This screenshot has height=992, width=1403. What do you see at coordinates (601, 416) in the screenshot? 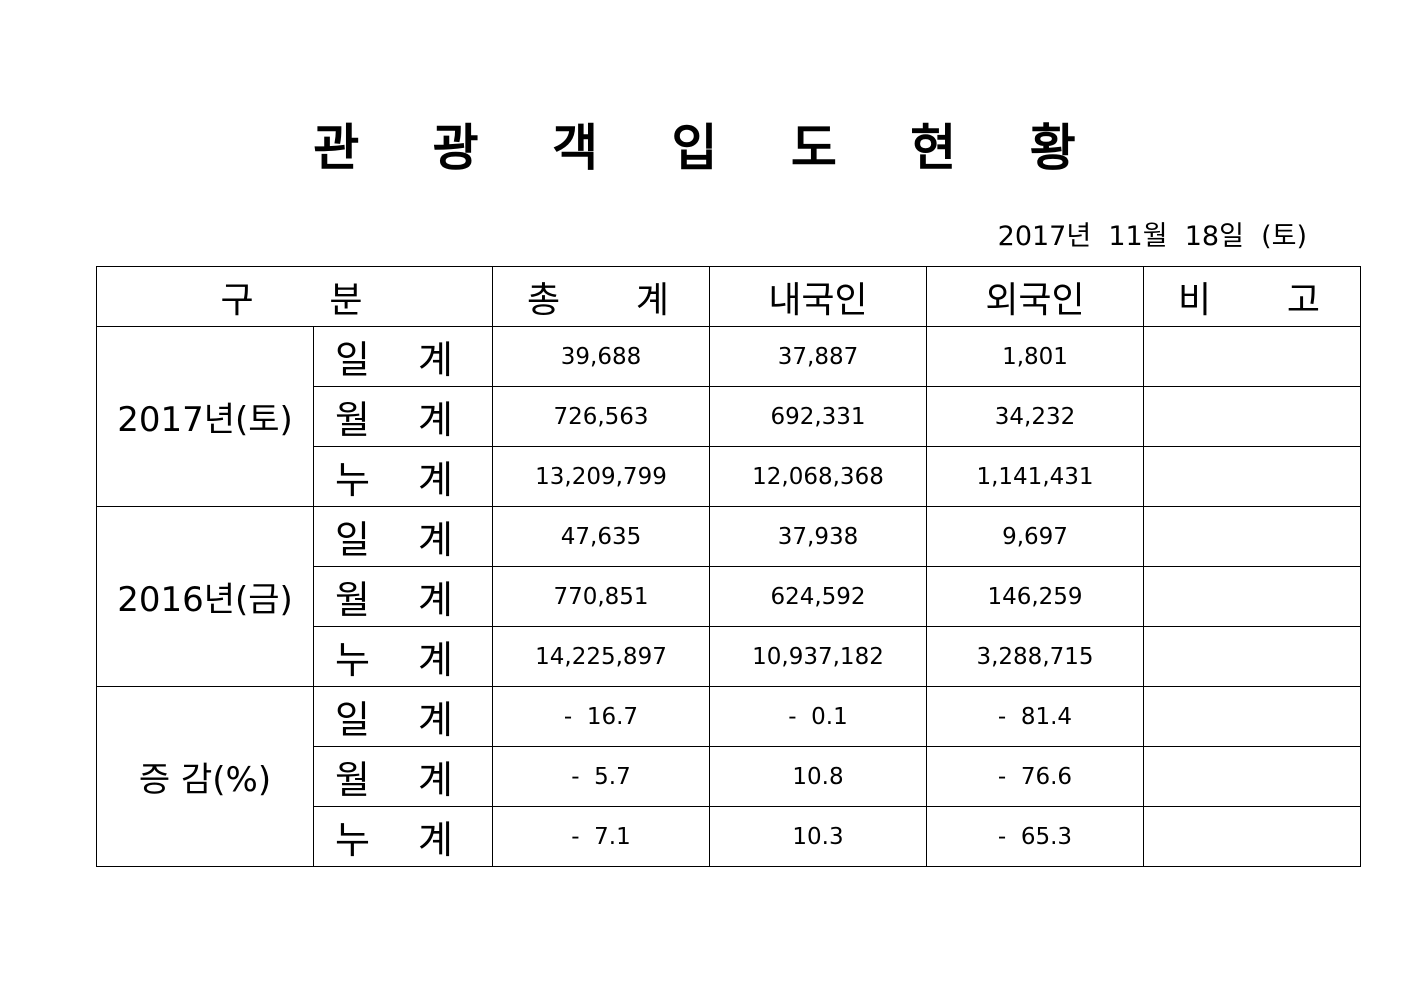
I see `cell-total: 726,563` at bounding box center [601, 416].